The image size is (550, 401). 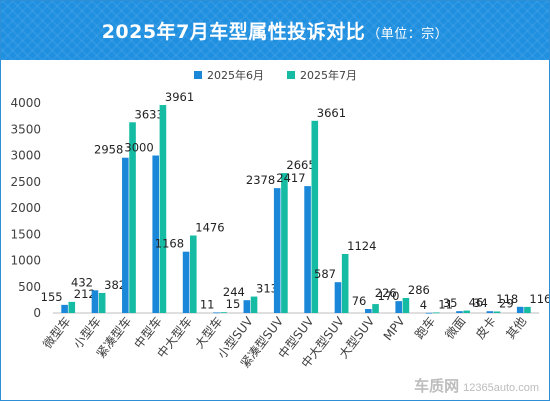 What do you see at coordinates (57, 333) in the screenshot?
I see `x-tick-label: 微型车` at bounding box center [57, 333].